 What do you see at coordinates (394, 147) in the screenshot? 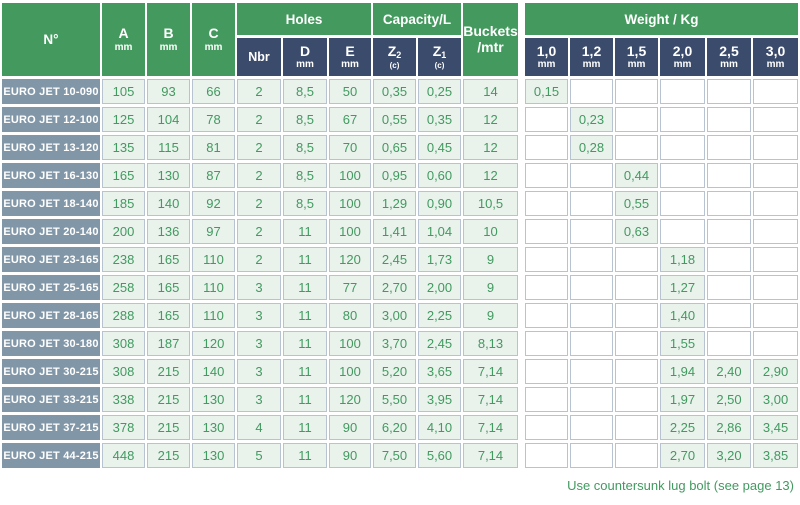
I see `cell-z2: 0,65` at bounding box center [394, 147].